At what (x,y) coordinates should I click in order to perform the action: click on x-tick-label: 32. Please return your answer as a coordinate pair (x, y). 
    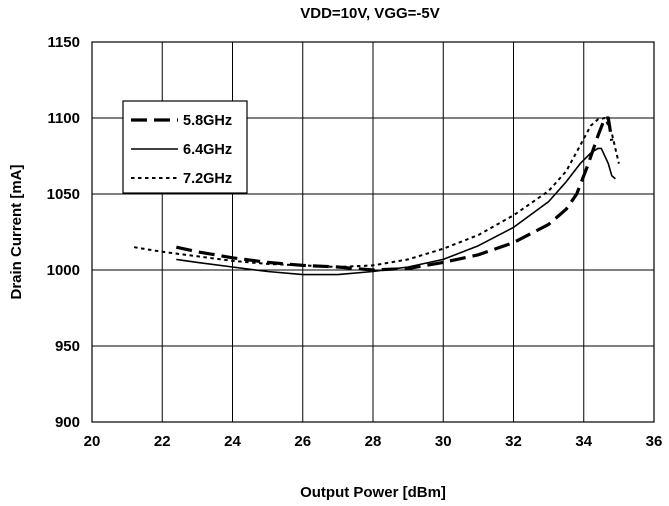
    Looking at the image, I should click on (513, 441).